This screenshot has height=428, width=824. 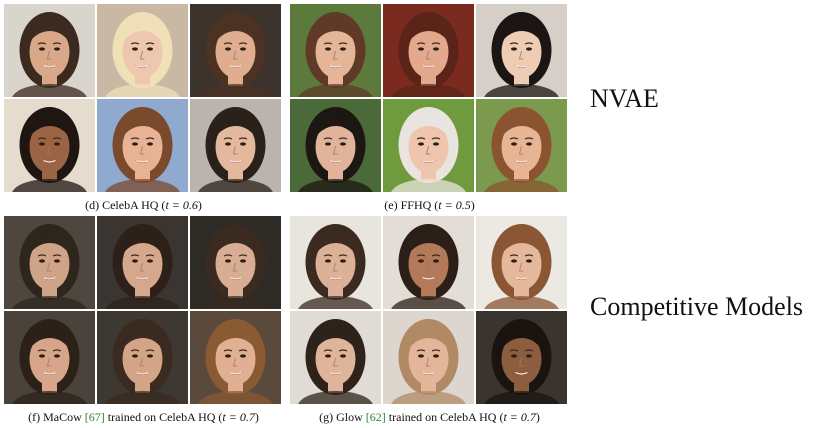 What do you see at coordinates (142, 98) in the screenshot?
I see `panel-d-grid` at bounding box center [142, 98].